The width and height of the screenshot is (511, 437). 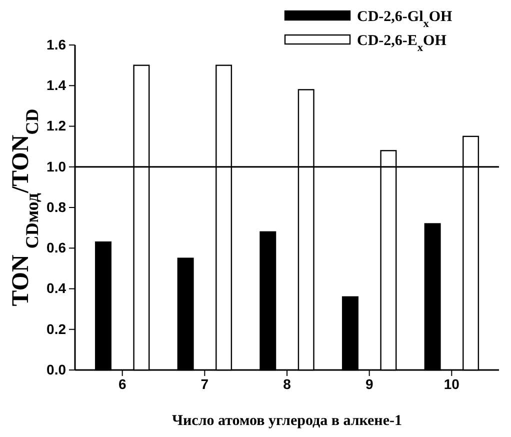 I want to click on y-tick-label: 0.8, so click(x=56, y=206).